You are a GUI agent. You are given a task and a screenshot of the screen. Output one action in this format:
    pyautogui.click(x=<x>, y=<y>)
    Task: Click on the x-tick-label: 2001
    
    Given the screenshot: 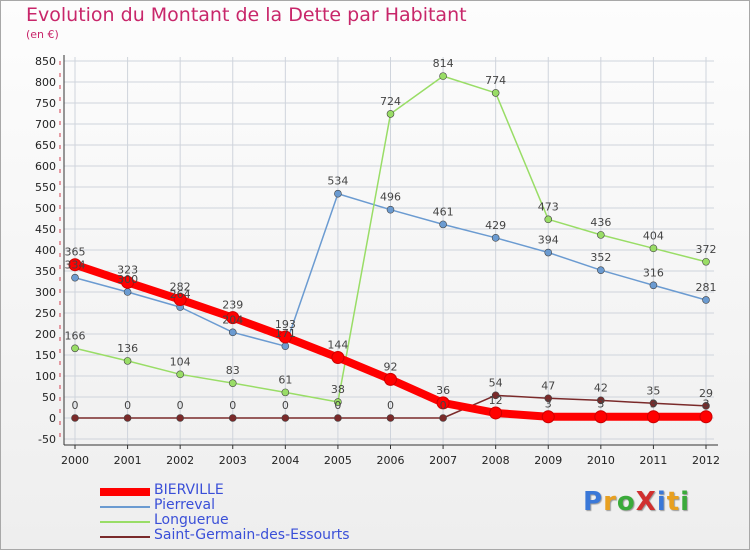 What is the action you would take?
    pyautogui.click(x=128, y=460)
    